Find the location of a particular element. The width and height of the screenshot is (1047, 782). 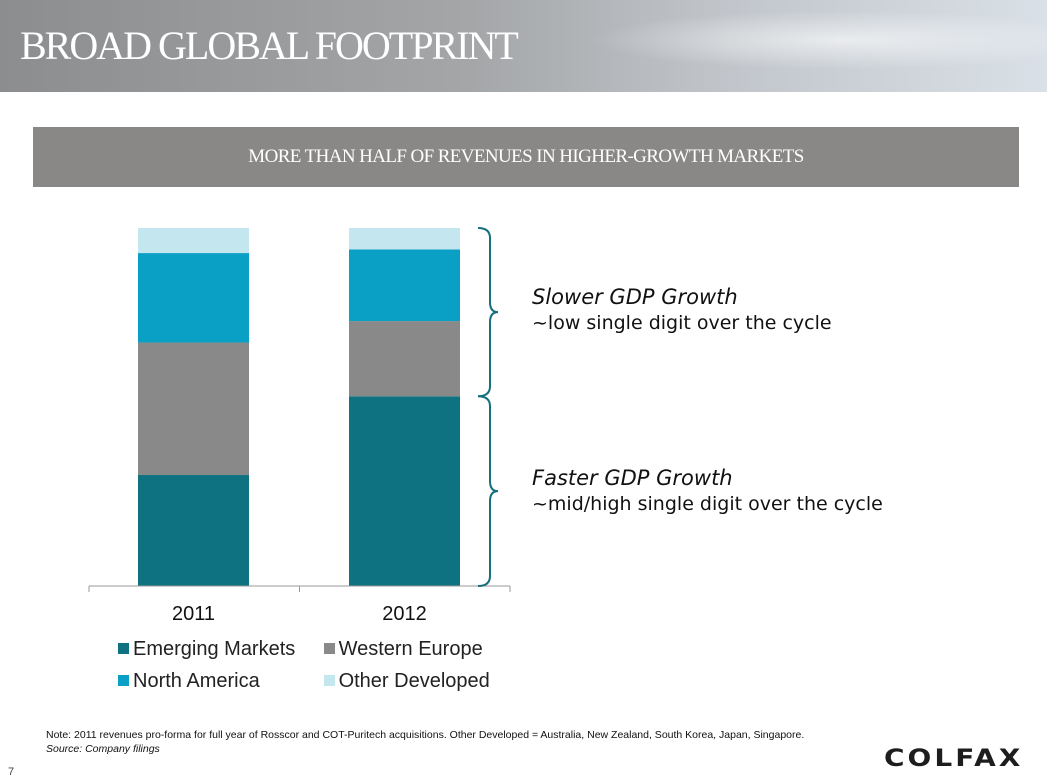

legend-label-western-europe: Western Europe is located at coordinates (410, 649).